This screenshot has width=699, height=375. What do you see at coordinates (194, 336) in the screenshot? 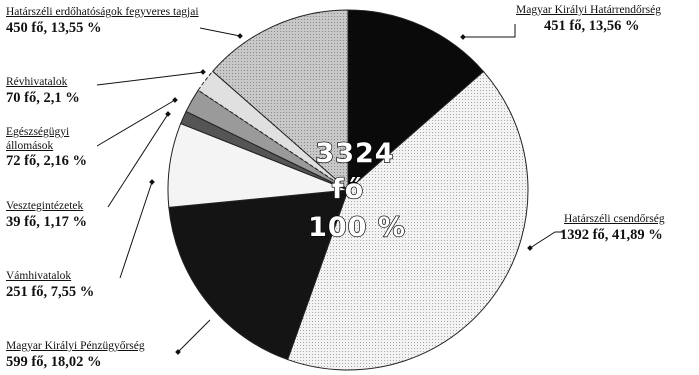
I see `leader-penzugyorseg` at bounding box center [194, 336].